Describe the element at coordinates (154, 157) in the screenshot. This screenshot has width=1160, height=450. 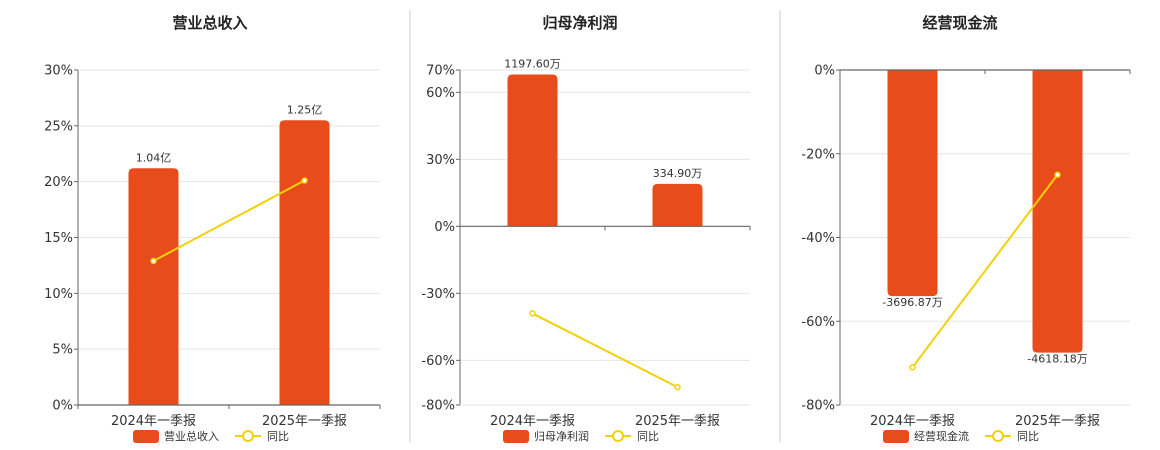
I see `bar-data-label: 1.04亿` at that location.